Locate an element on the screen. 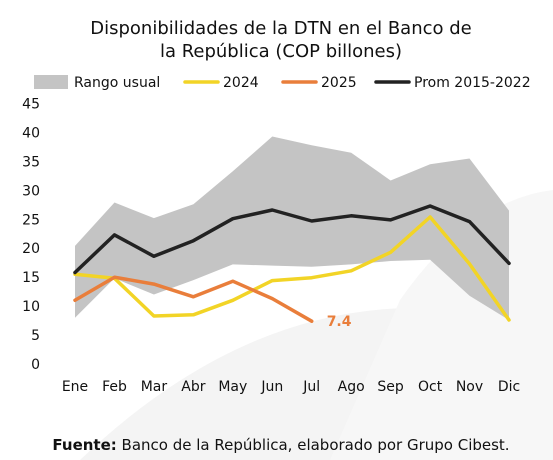 The height and width of the screenshot is (460, 553). legend-label-prom: Prom 2015-2022 is located at coordinates (472, 83).